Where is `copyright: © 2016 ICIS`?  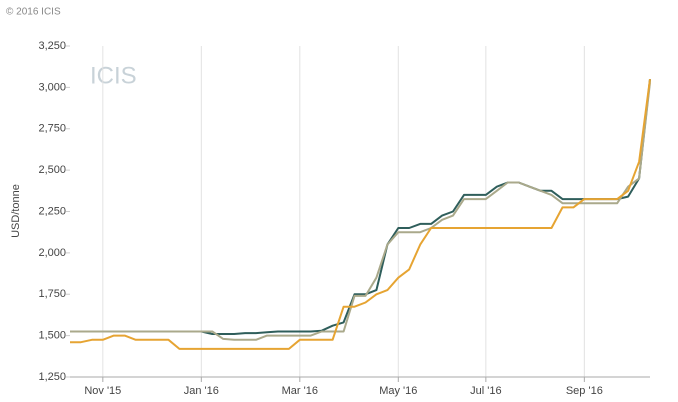
copyright: © 2016 ICIS is located at coordinates (33, 12).